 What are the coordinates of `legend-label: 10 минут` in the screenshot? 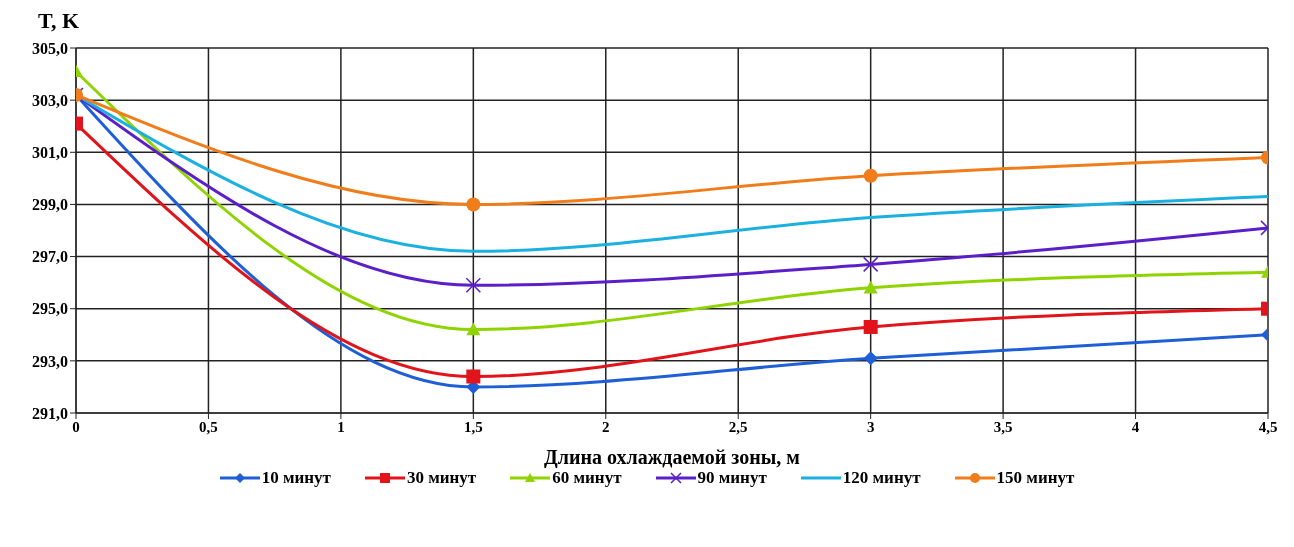 It's located at (296, 478).